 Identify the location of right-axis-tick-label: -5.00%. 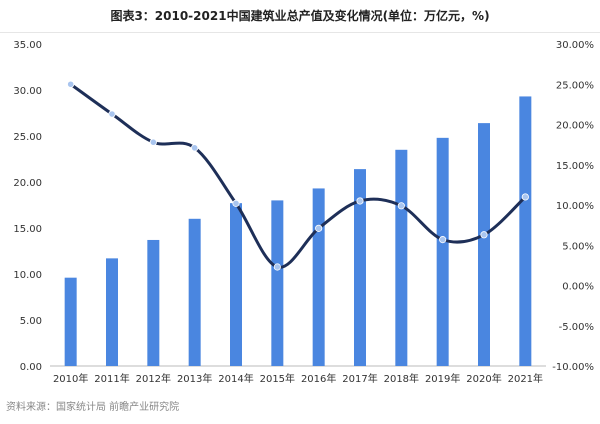
(576, 327).